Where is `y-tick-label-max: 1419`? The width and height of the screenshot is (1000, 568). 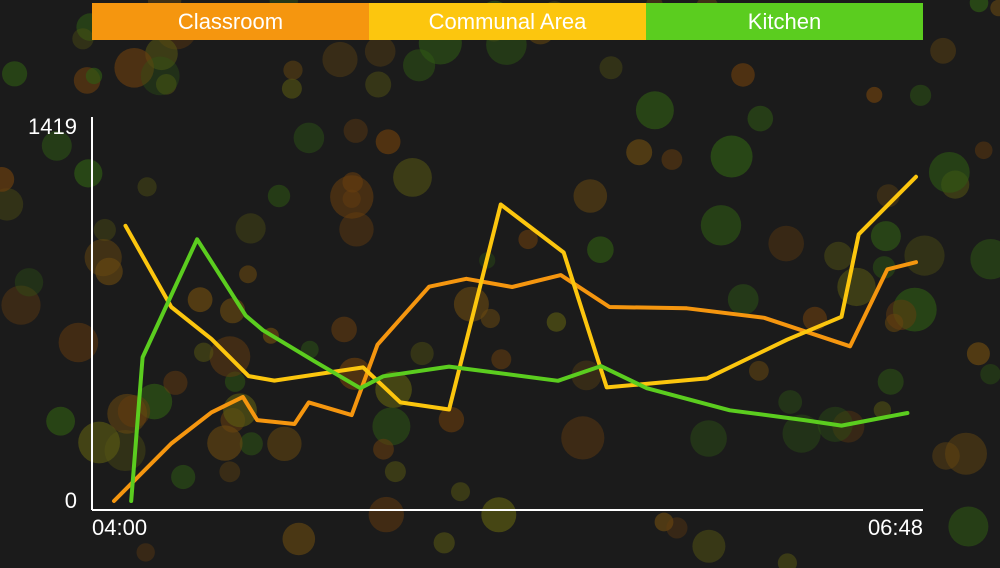
y-tick-label-max: 1419 is located at coordinates (52, 126).